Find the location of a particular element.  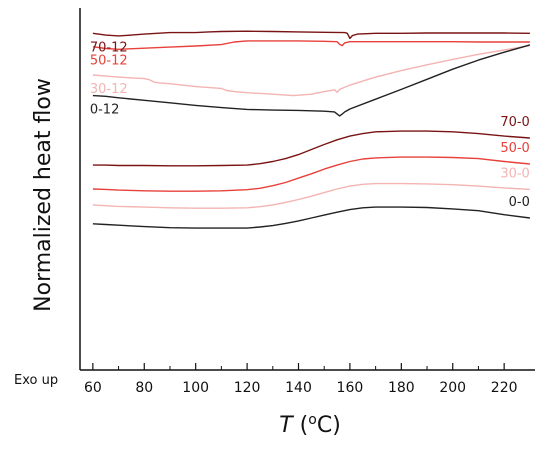

x-tick-label: 200 is located at coordinates (452, 388).